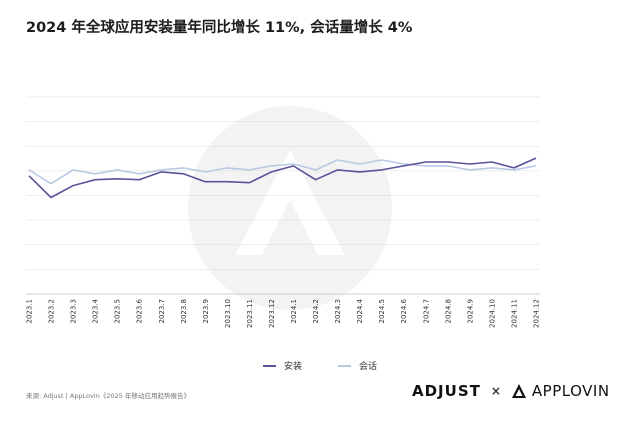 This screenshot has height=426, width=640. I want to click on x-tick-label: 2023.8, so click(184, 311).